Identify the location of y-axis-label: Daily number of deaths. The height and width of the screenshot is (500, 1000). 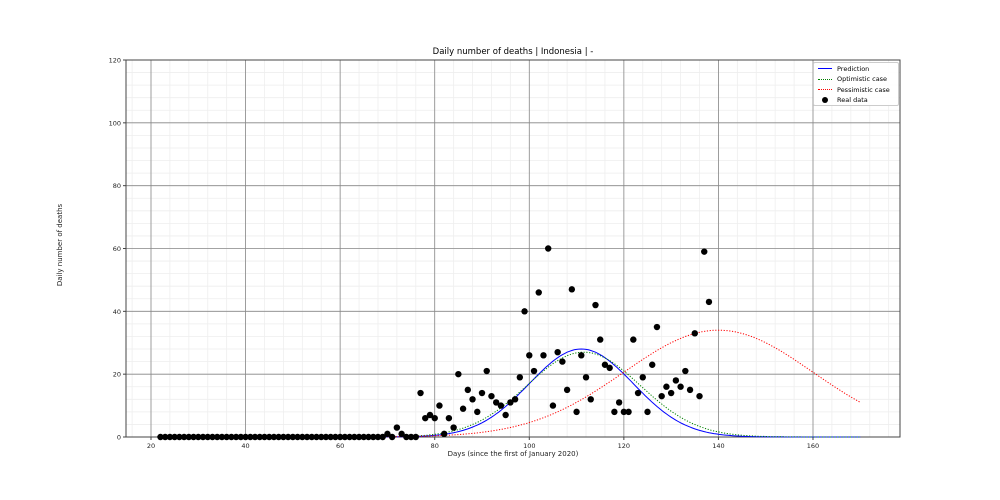
(60, 245).